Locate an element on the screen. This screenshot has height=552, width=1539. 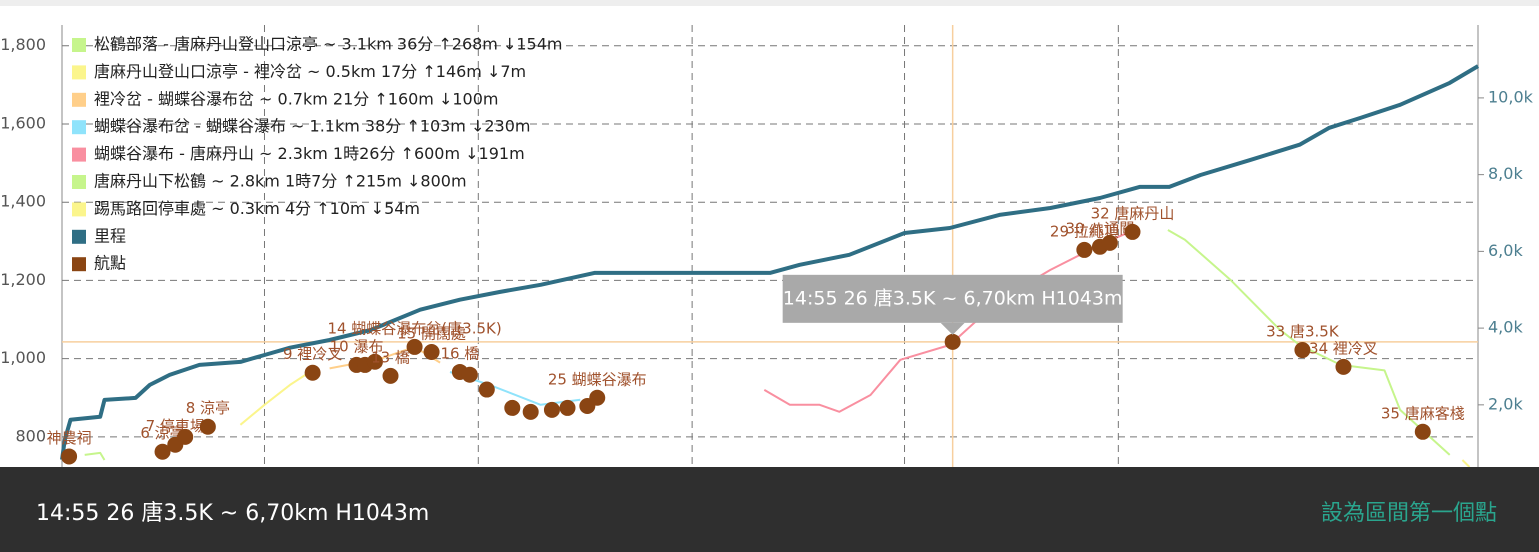
tooltip: 14:55 26 唐3.5K ~ 6,70km H1043m is located at coordinates (952, 304).